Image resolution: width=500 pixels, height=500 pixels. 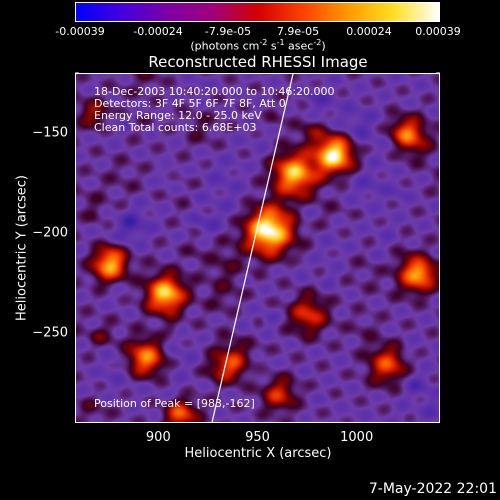 What do you see at coordinates (258, 453) in the screenshot?
I see `x-axis-label: Heliocentric X (arcsec)` at bounding box center [258, 453].